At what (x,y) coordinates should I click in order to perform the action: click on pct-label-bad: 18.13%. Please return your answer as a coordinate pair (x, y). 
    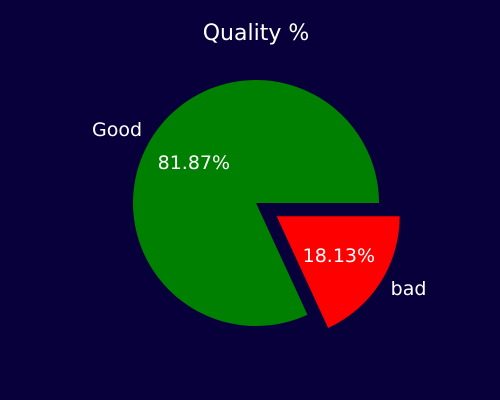
    Looking at the image, I should click on (339, 256).